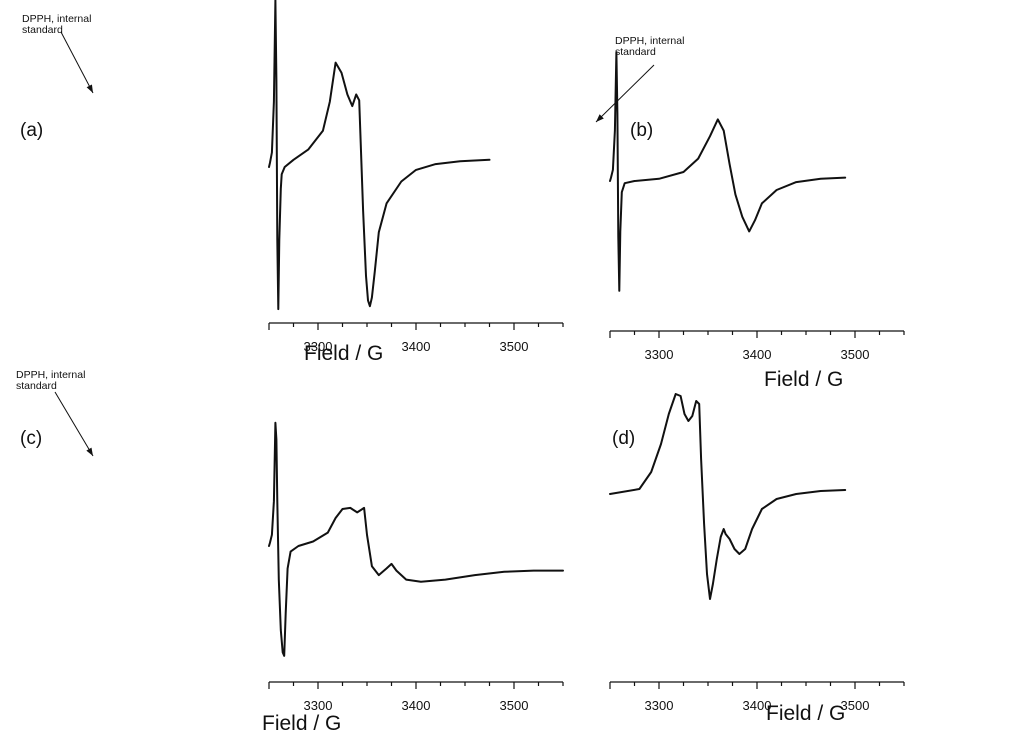 The height and width of the screenshot is (738, 1027). Describe the element at coordinates (31, 130) in the screenshot. I see `panel-label: (a)` at that location.